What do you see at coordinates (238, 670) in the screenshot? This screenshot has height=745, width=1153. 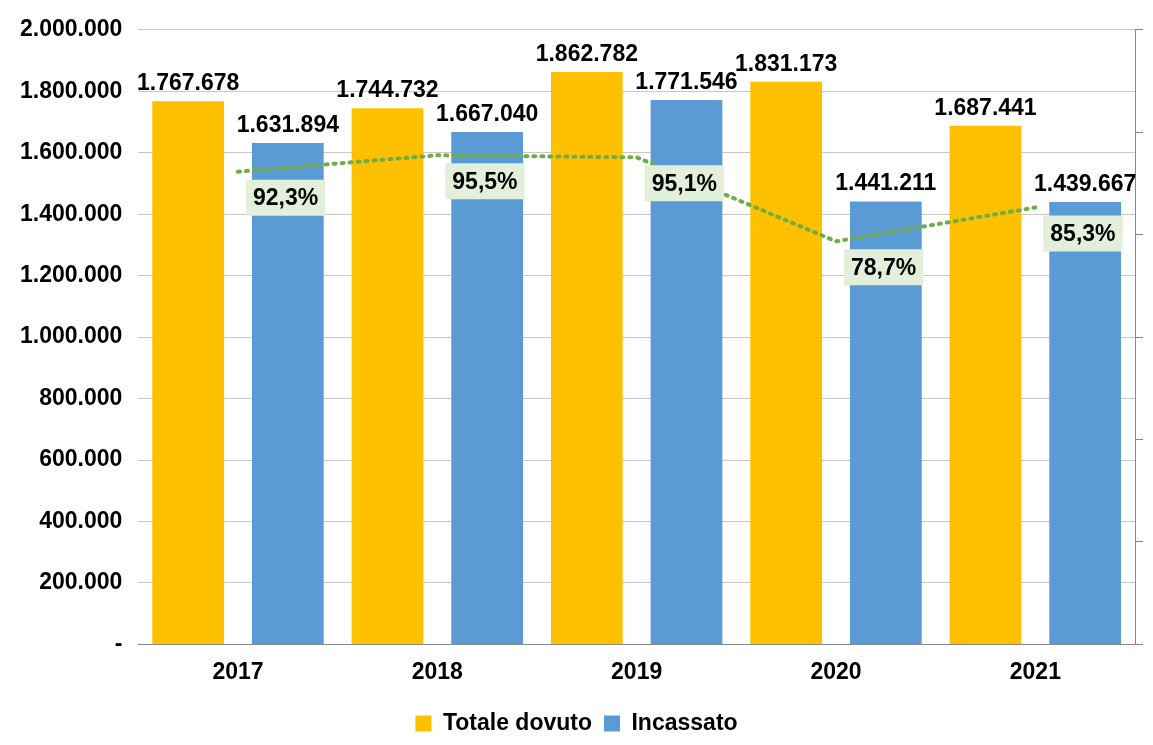 I see `x-tick-label: 2017` at bounding box center [238, 670].